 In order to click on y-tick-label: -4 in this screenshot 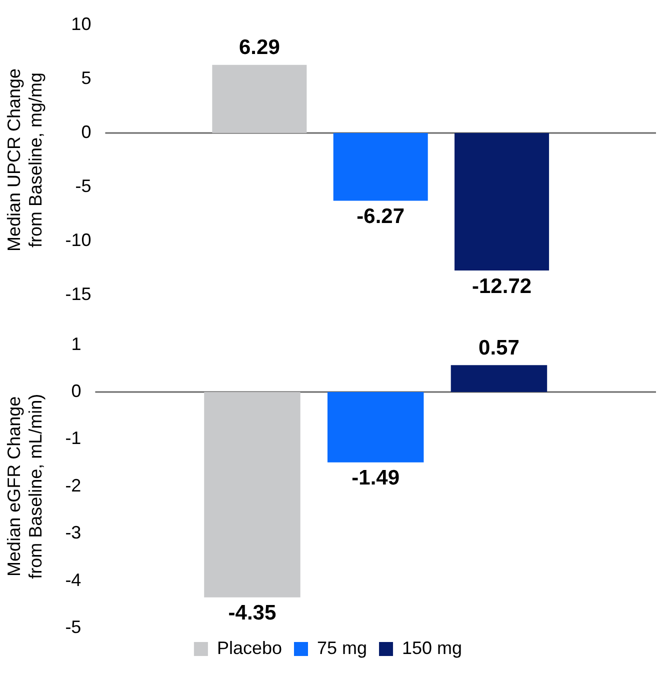, I will do `click(73, 580)`.